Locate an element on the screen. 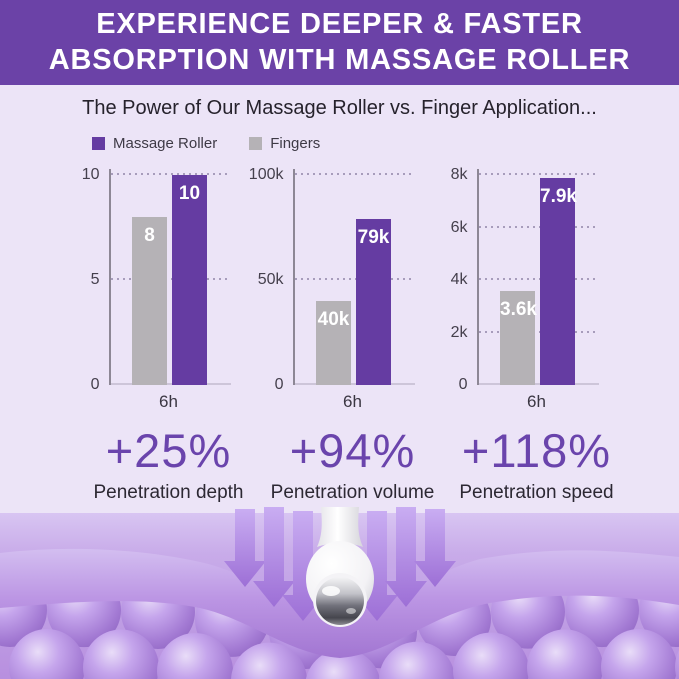  bar-group: 40k 79k is located at coordinates (354, 302).